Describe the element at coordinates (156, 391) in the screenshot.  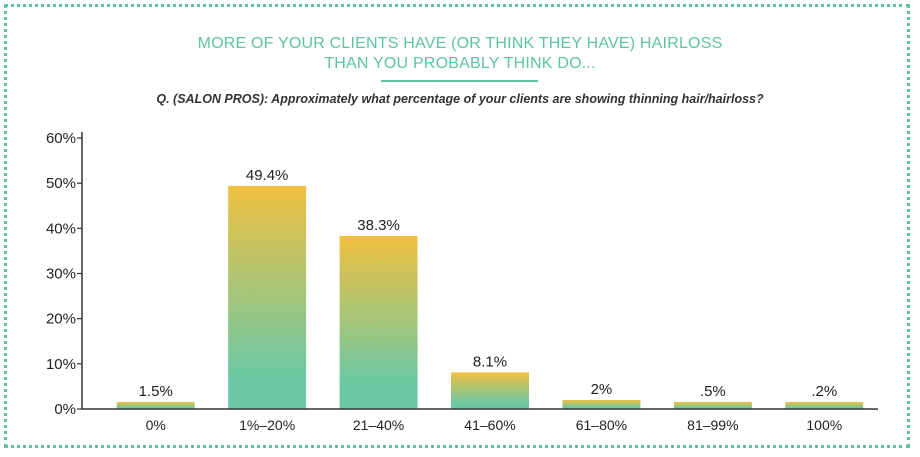
I see `bar-value-label: 1.5%` at that location.